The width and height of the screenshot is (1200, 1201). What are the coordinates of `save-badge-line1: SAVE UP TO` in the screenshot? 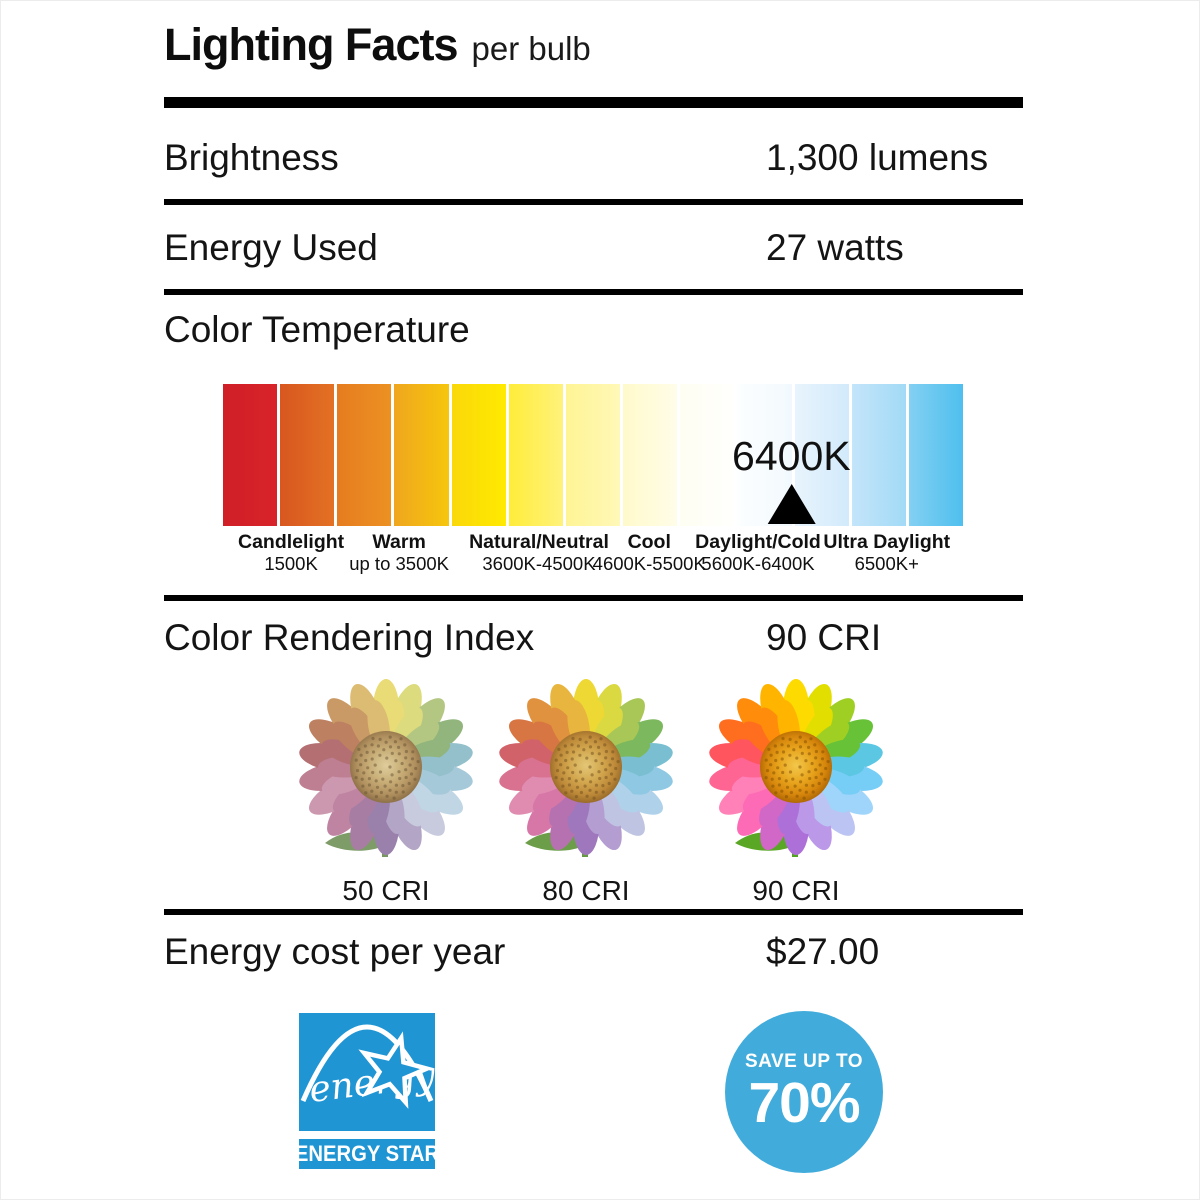 It's located at (804, 1061).